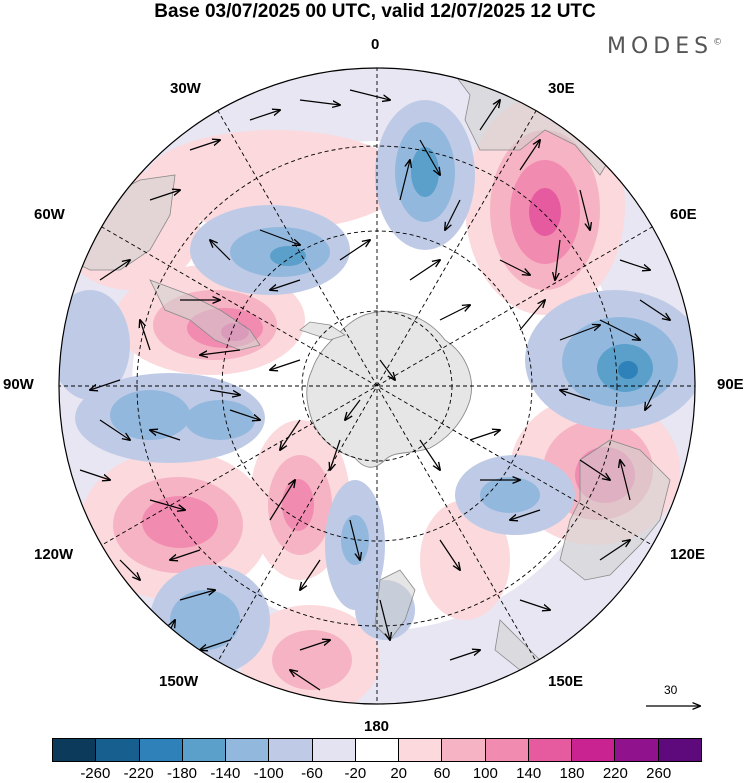 Image resolution: width=750 pixels, height=783 pixels. Describe the element at coordinates (398, 773) in the screenshot. I see `colorbar-tick-label: 20` at that location.